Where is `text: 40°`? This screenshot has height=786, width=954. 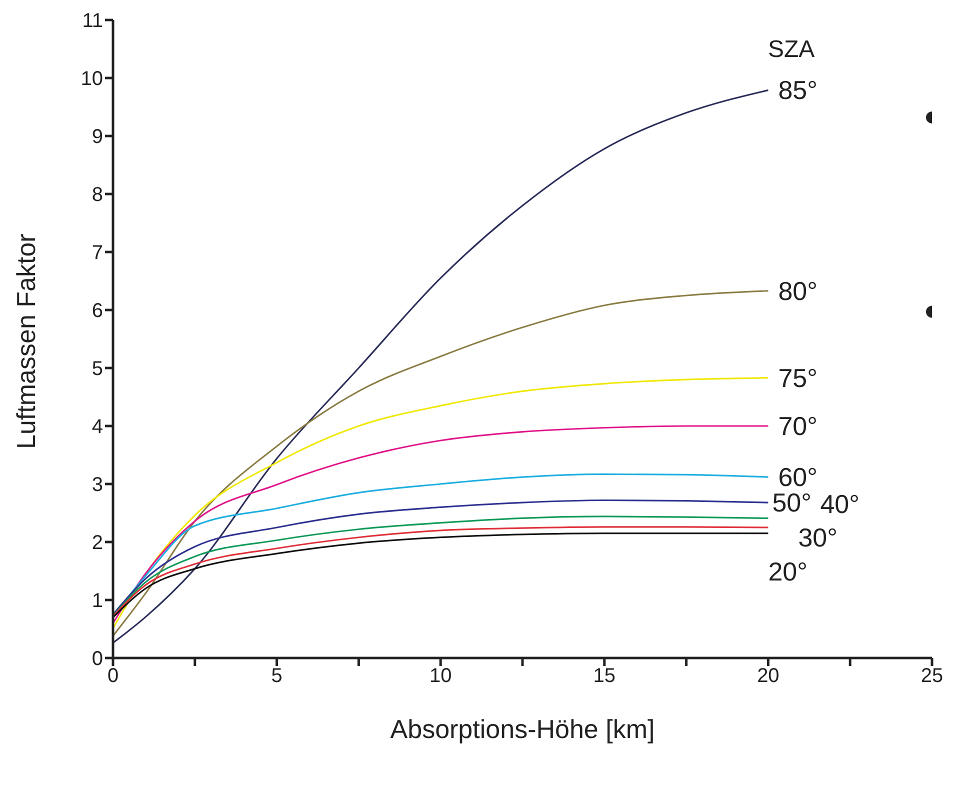 text: 40° is located at coordinates (840, 504).